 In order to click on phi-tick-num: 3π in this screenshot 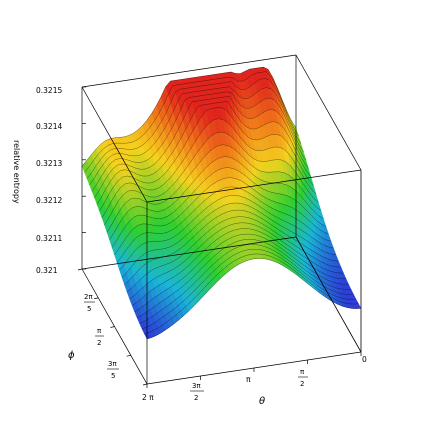, I will do `click(112, 364)`.